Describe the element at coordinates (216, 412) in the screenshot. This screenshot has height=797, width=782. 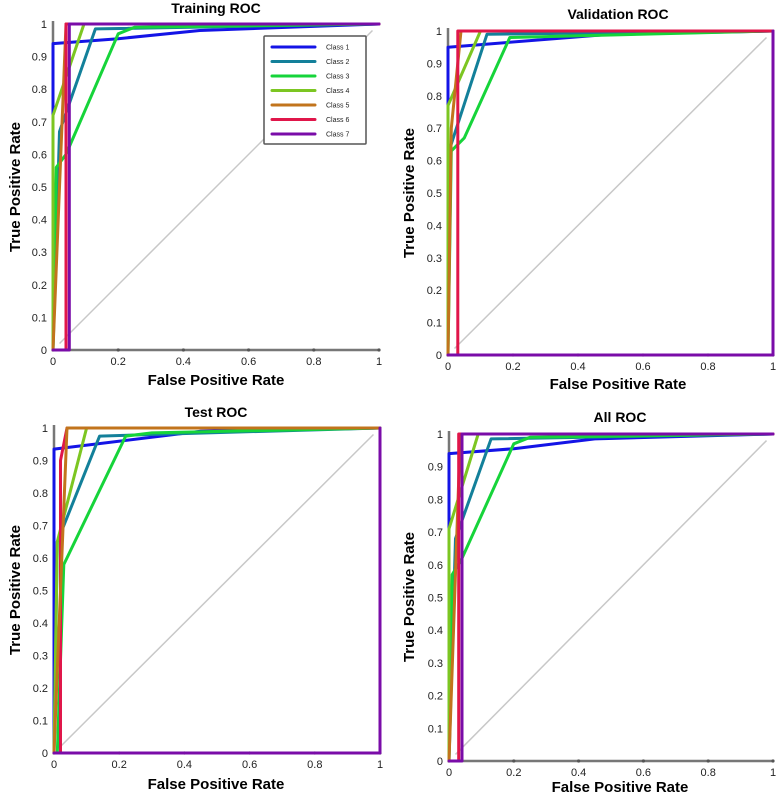
I see `chart-title: Test ROC` at that location.